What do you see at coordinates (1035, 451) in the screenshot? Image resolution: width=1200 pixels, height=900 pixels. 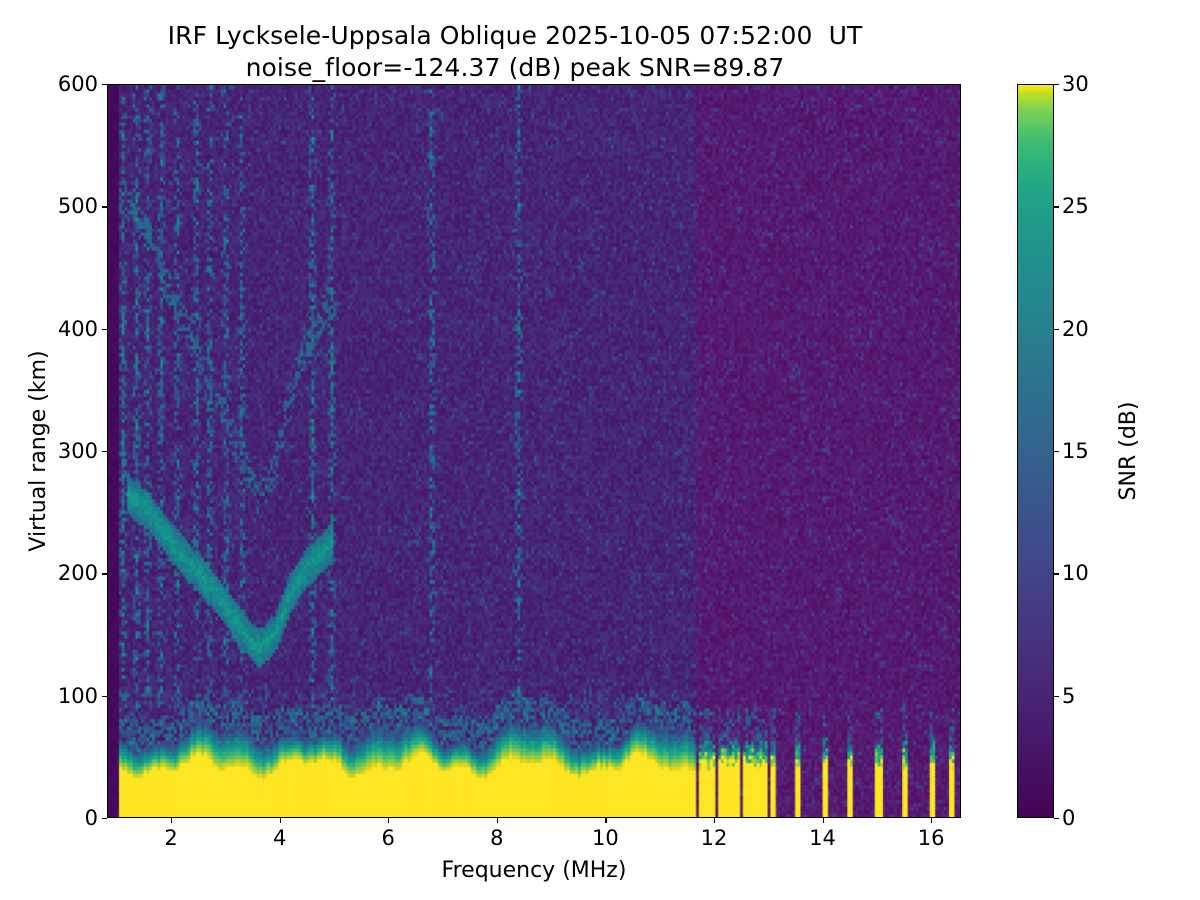 I see `colorbar` at bounding box center [1035, 451].